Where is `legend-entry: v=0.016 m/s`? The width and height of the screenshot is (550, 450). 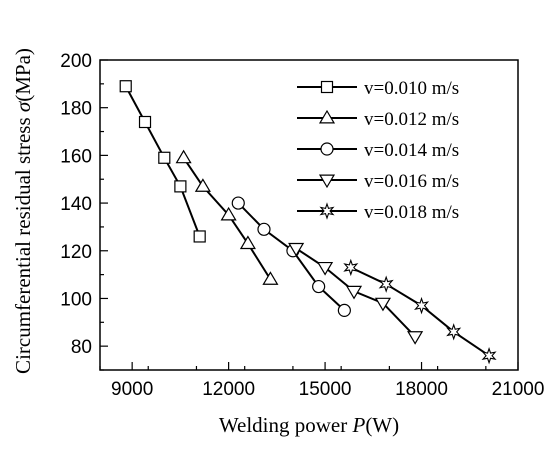 legend-entry: v=0.016 m/s is located at coordinates (378, 181).